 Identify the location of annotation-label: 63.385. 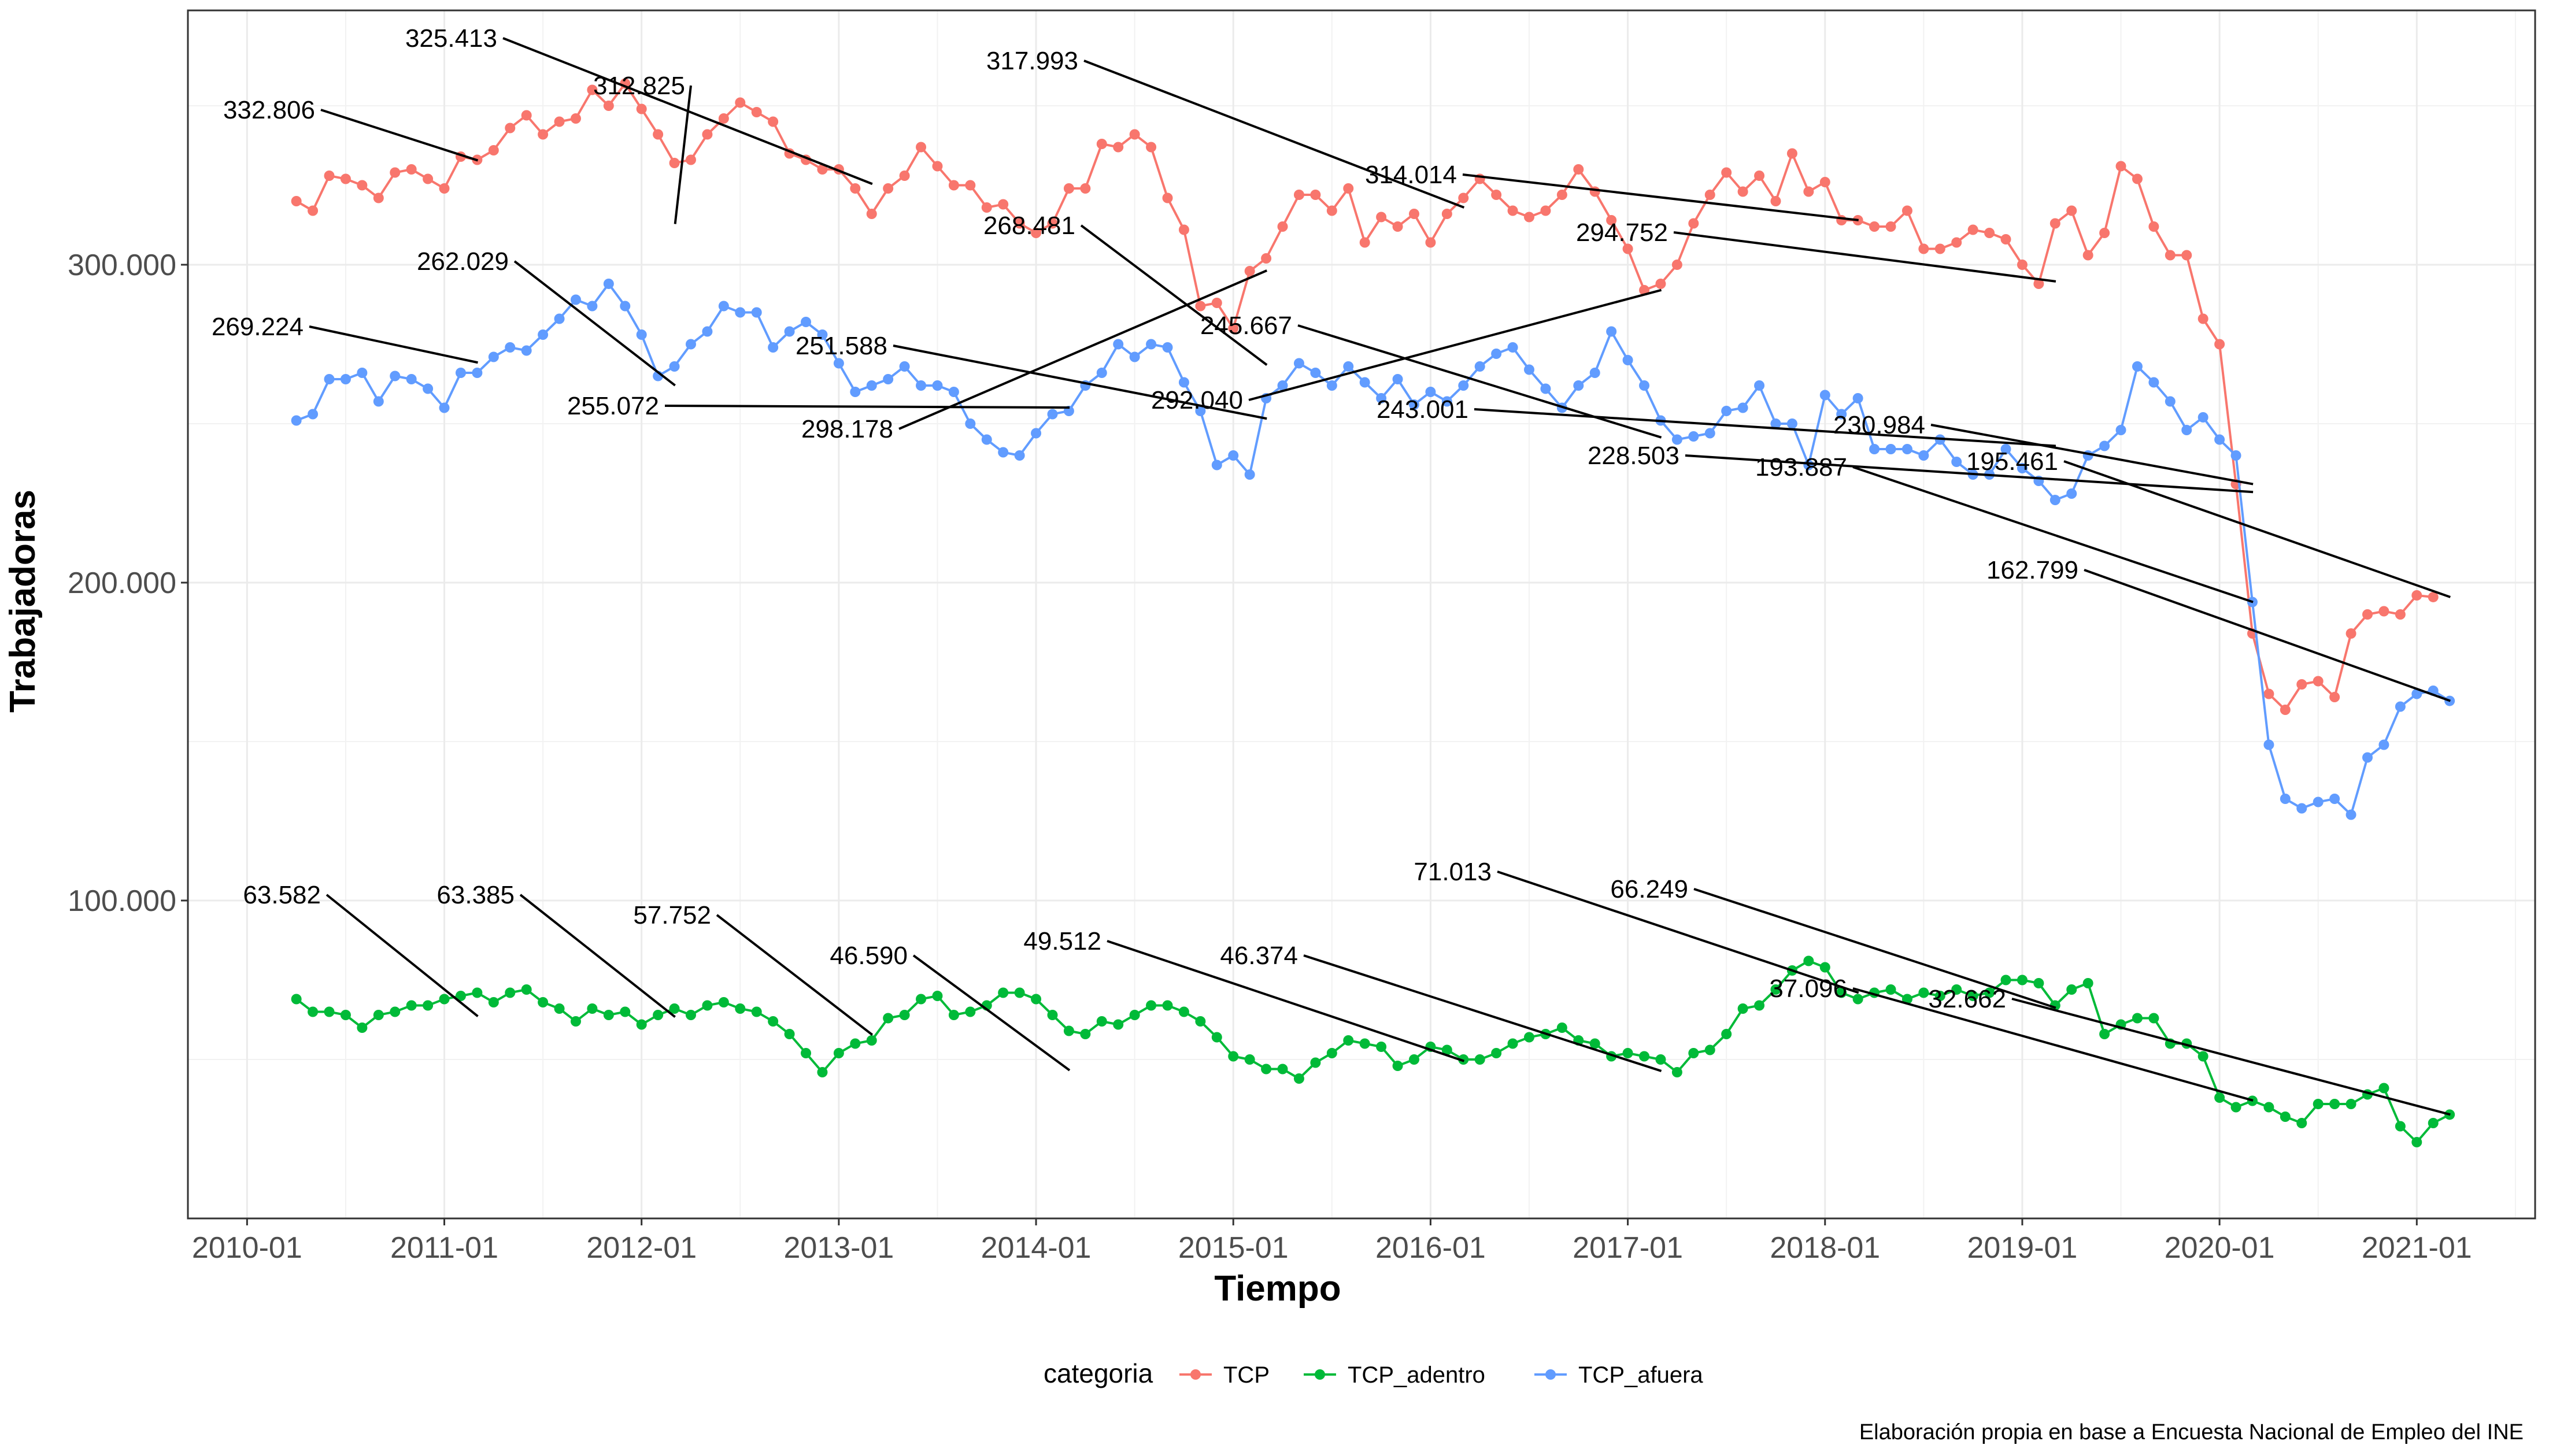
(475, 895).